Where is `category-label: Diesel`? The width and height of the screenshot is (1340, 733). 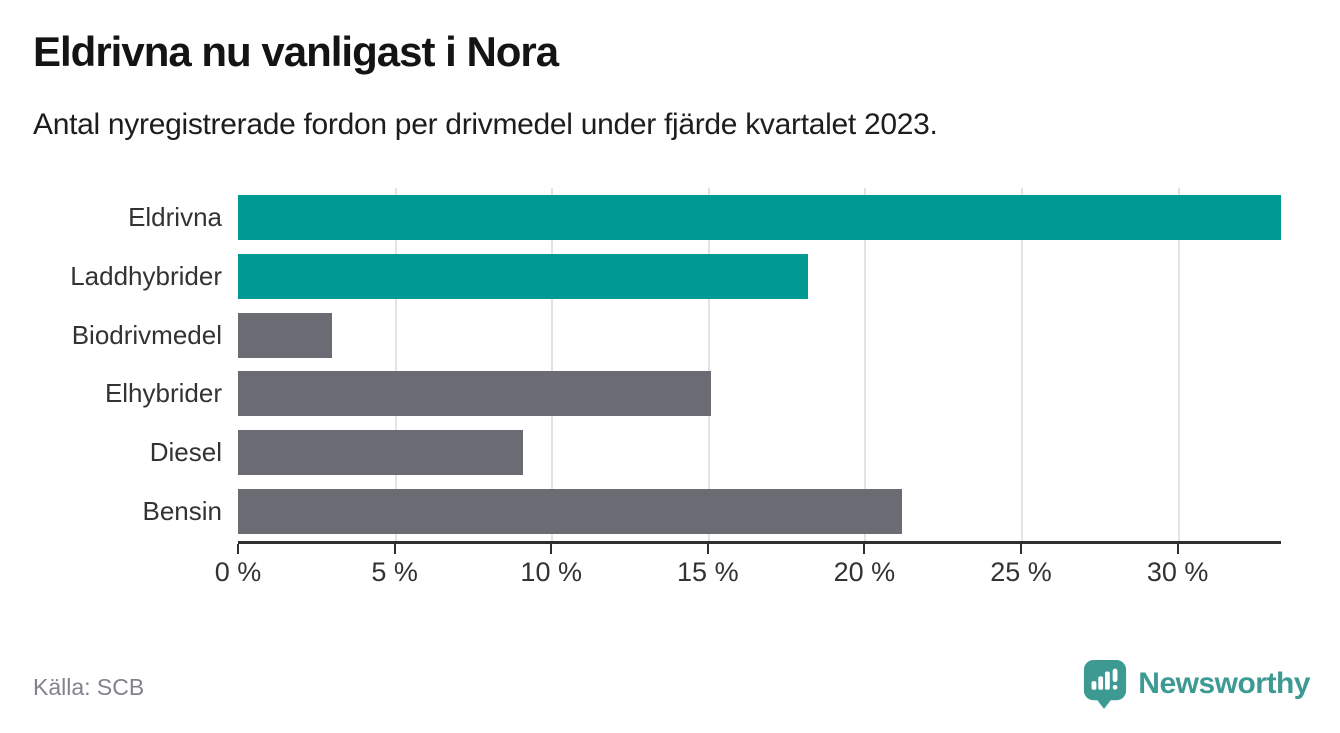 category-label: Diesel is located at coordinates (185, 452).